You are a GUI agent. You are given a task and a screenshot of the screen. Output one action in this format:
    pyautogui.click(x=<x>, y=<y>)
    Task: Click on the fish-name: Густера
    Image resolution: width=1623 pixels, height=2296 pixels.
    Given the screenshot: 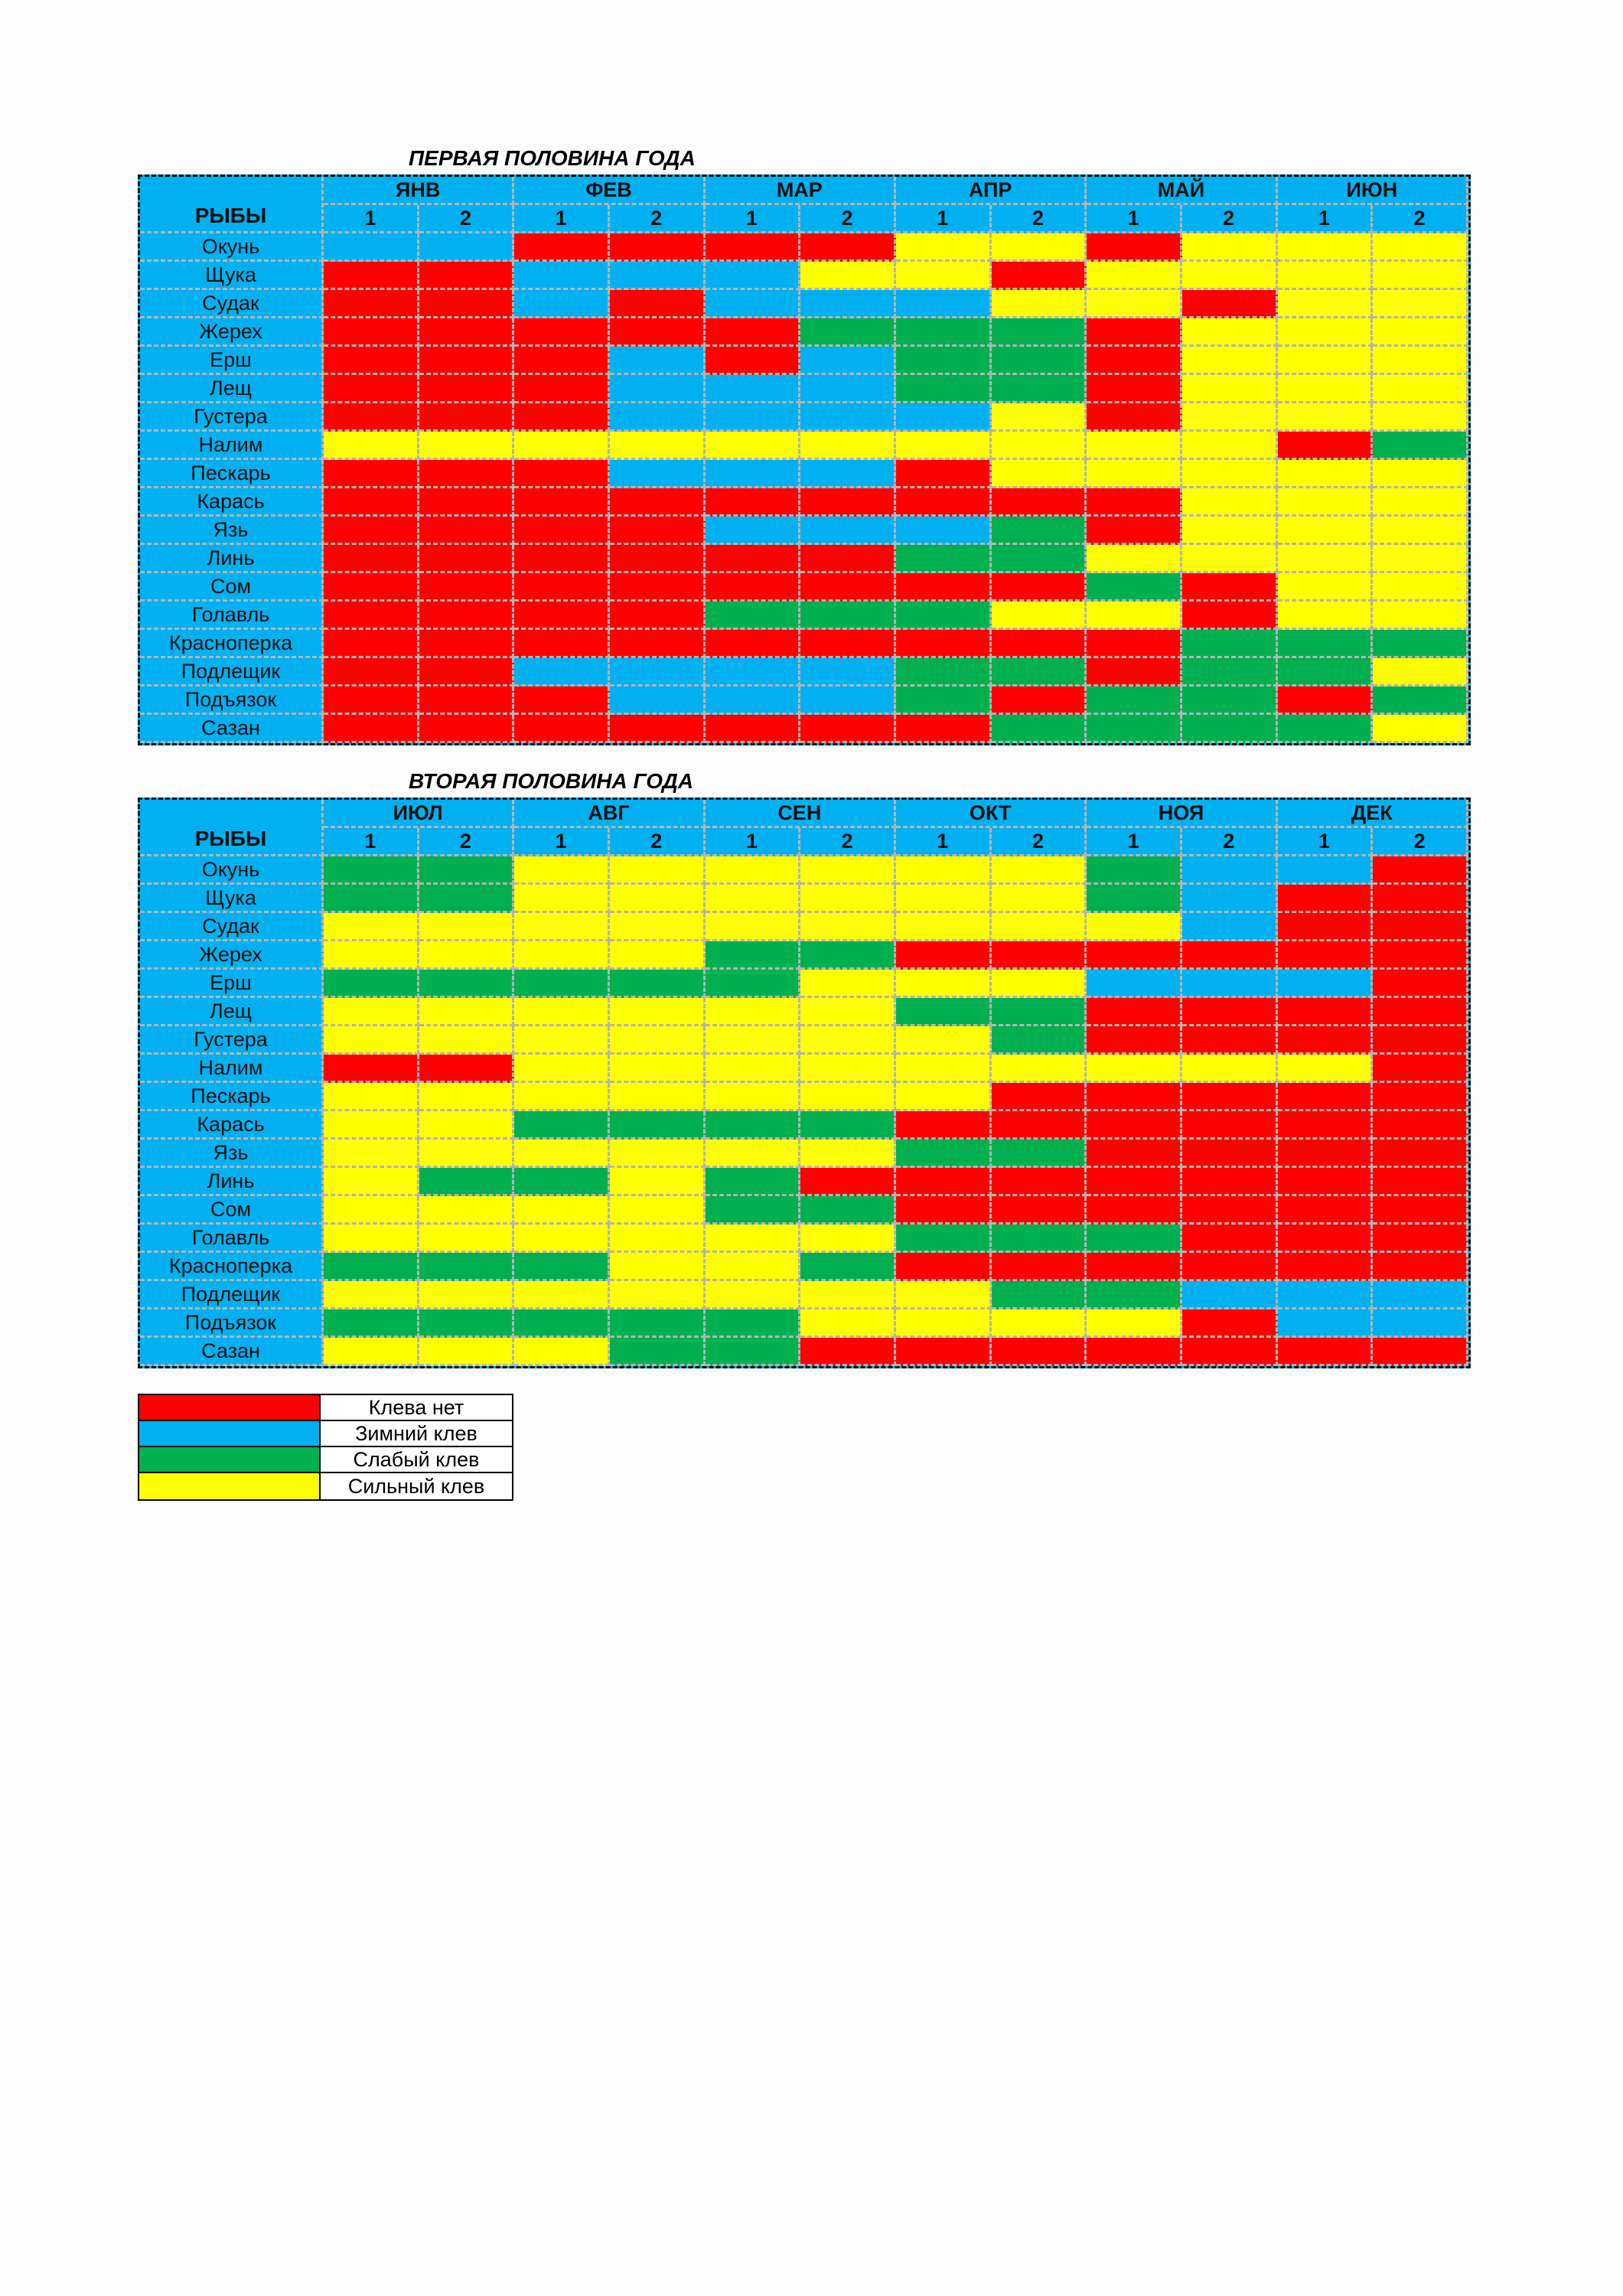 What is the action you would take?
    pyautogui.click(x=232, y=417)
    